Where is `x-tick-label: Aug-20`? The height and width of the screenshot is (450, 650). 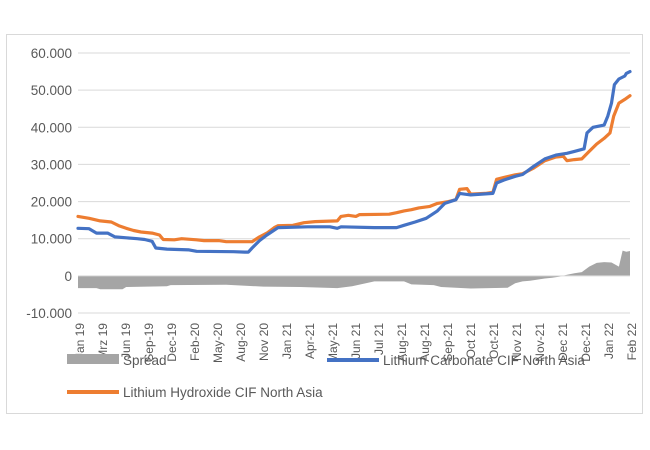
x-tick-label: Aug-20 is located at coordinates (241, 342).